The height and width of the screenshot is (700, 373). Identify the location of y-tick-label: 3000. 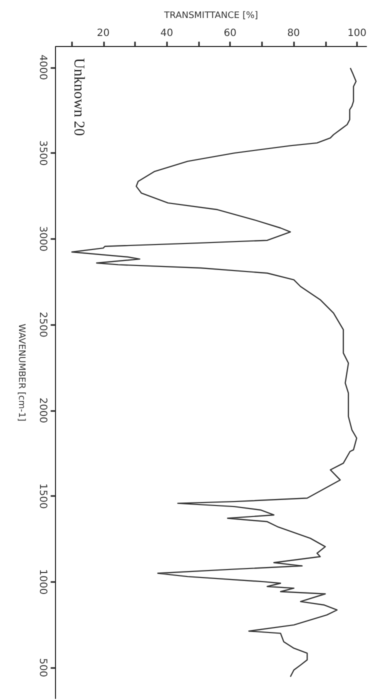
(42, 239).